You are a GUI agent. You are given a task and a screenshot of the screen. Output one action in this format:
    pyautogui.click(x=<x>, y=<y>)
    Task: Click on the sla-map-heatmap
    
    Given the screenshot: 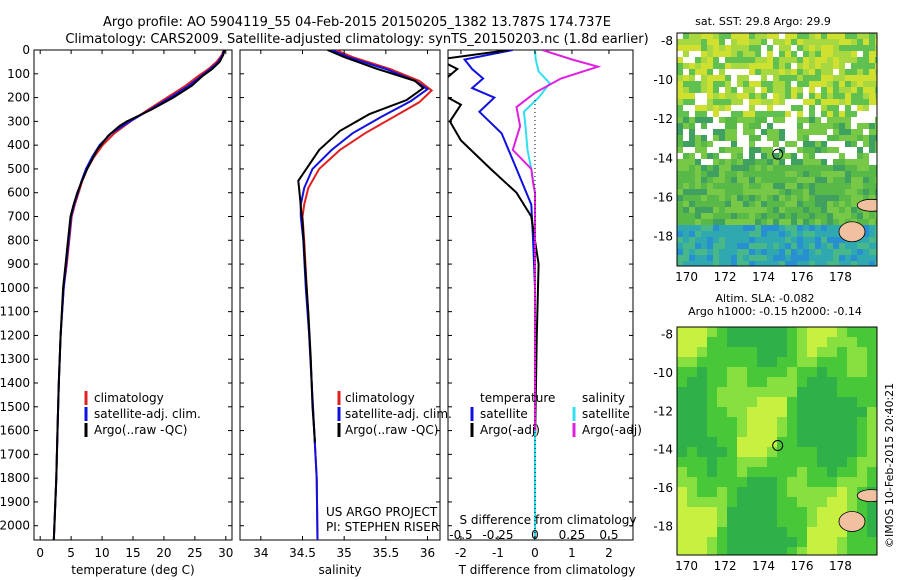 What is the action you would take?
    pyautogui.click(x=777, y=441)
    